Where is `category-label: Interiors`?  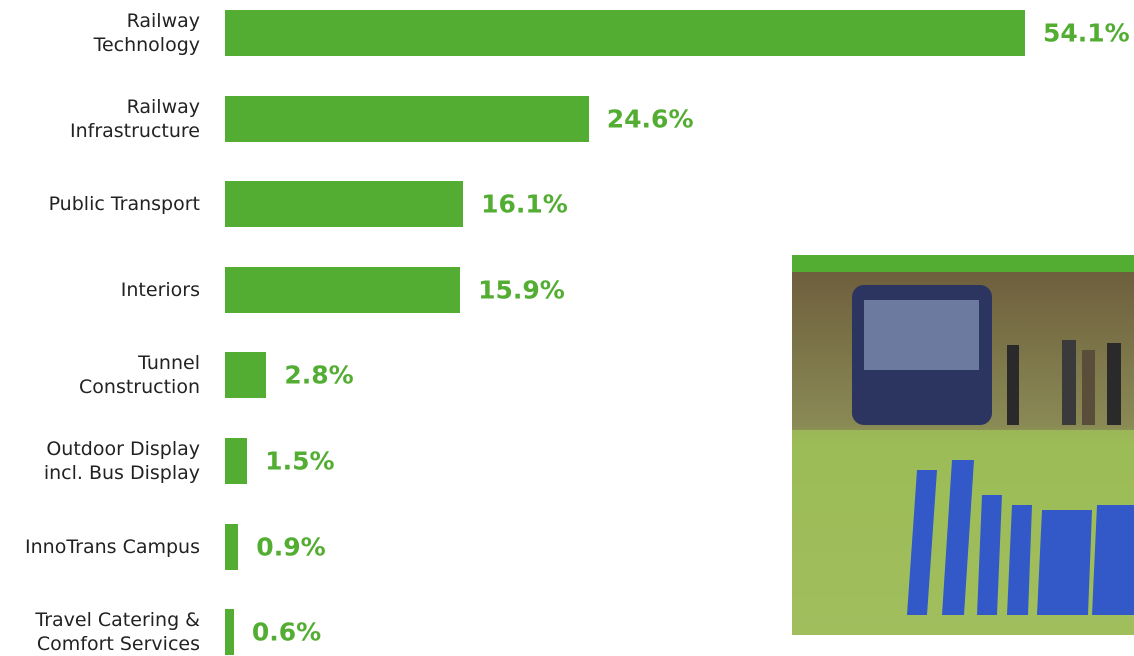 category-label: Interiors is located at coordinates (160, 289).